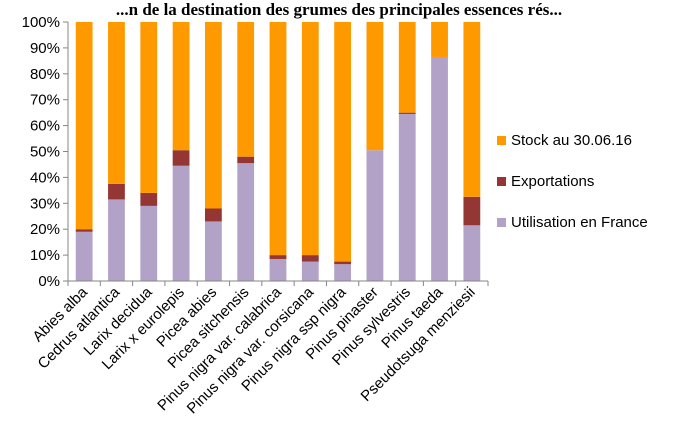 Image resolution: width=679 pixels, height=443 pixels. Describe the element at coordinates (45, 203) in the screenshot. I see `y-tick-label: 30%` at that location.